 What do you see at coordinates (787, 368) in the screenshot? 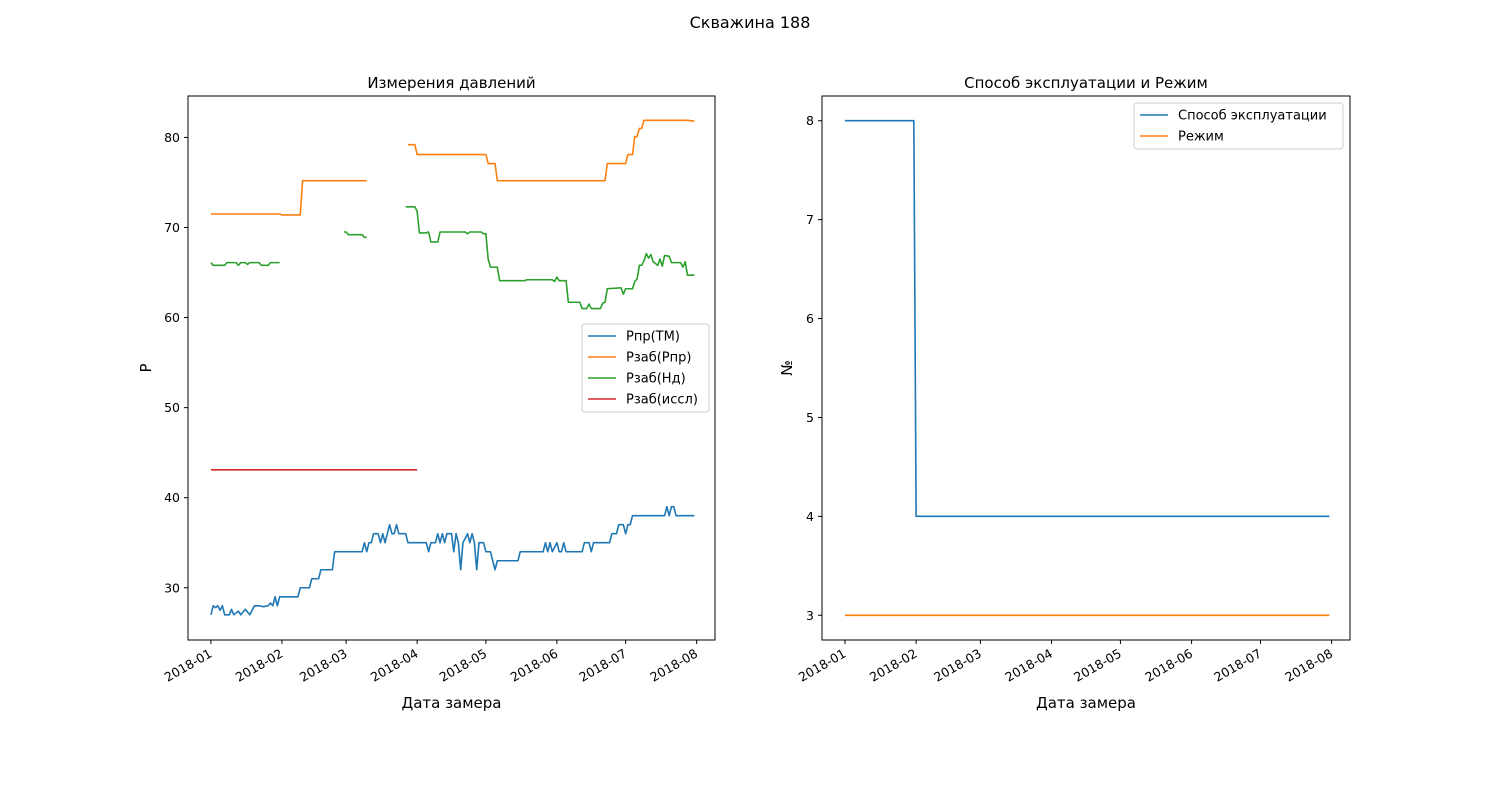
I see `mode-y-axis-label: №` at bounding box center [787, 368].